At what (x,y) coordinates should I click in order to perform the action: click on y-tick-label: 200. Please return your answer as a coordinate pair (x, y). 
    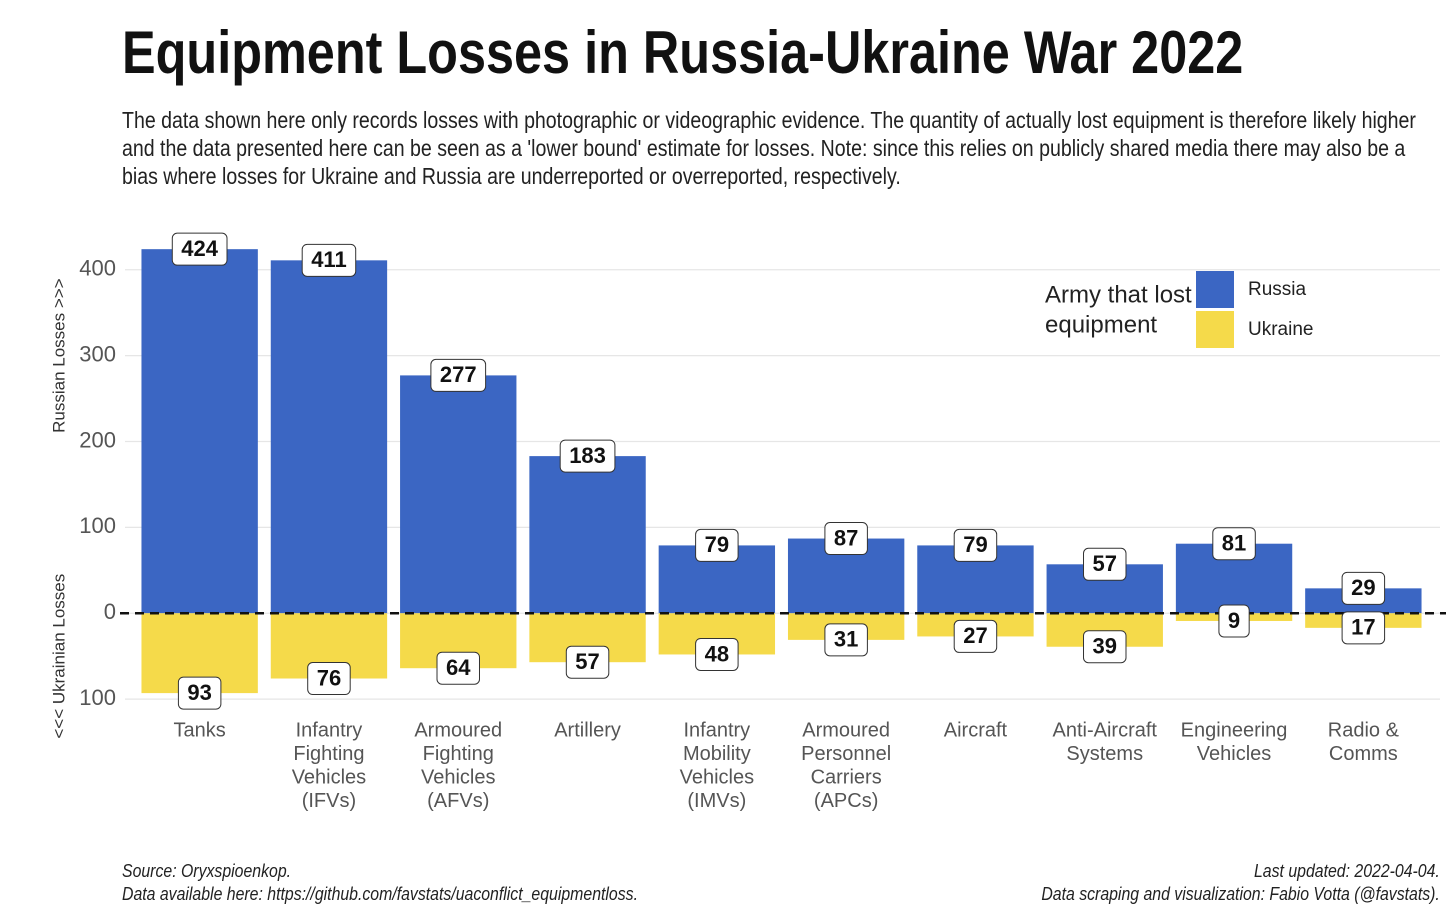
    Looking at the image, I should click on (97, 439).